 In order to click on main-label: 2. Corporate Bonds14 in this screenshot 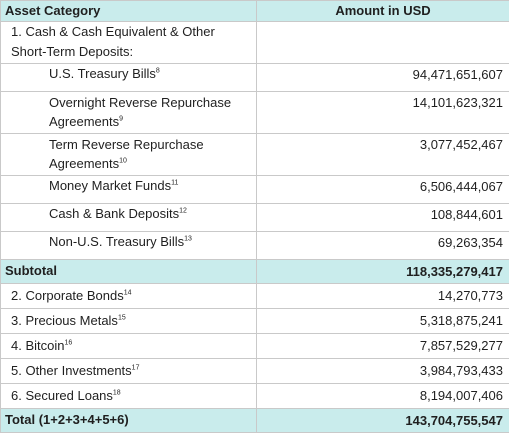, I will do `click(129, 296)`.